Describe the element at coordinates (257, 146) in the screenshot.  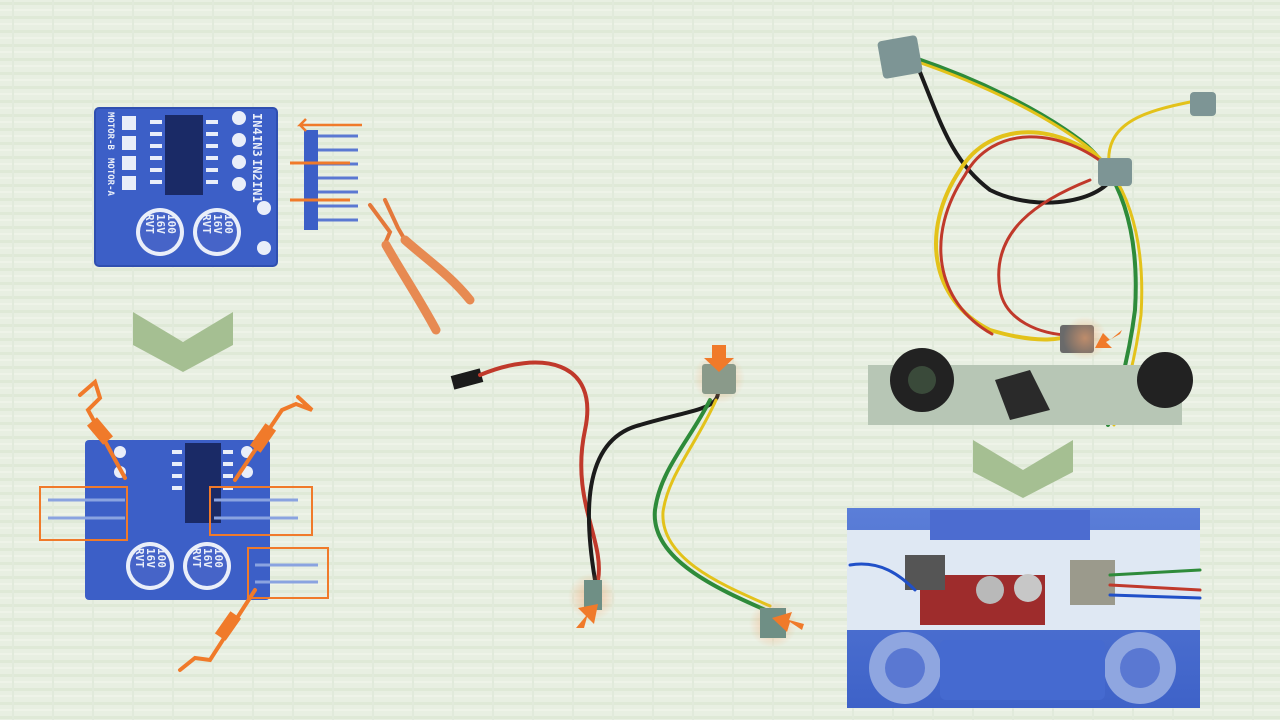
I see `pin-label-in3: IN3` at that location.